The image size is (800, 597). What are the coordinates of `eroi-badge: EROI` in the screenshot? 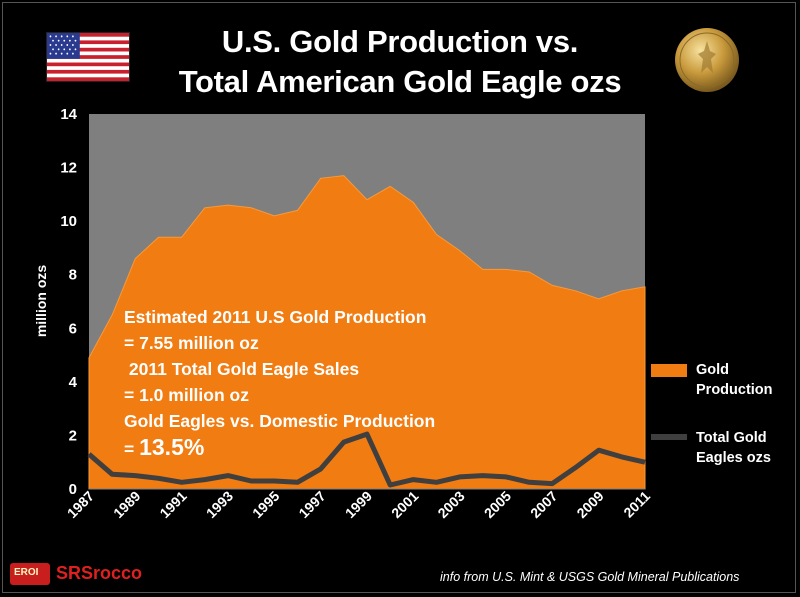 It's located at (30, 574).